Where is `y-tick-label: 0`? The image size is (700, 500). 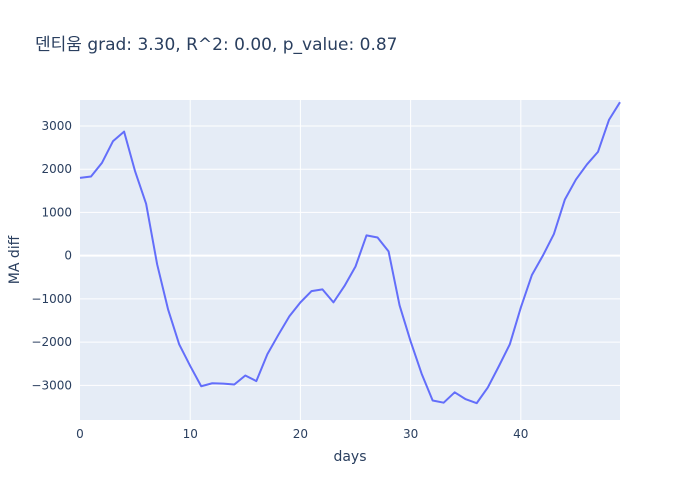
y-tick-label: 0 is located at coordinates (68, 256).